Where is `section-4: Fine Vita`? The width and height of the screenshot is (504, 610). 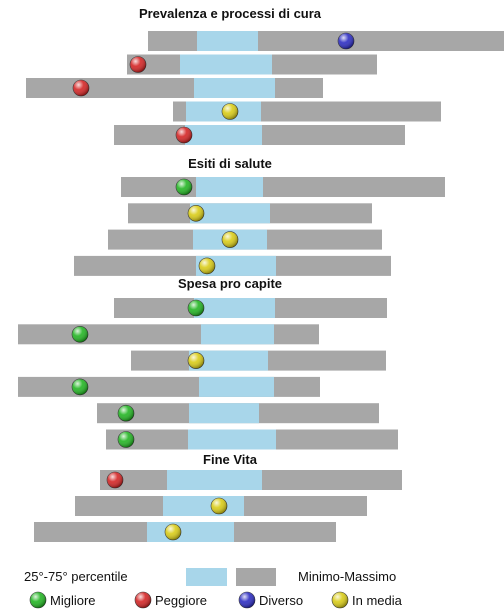
section-4: Fine Vita is located at coordinates (218, 497).